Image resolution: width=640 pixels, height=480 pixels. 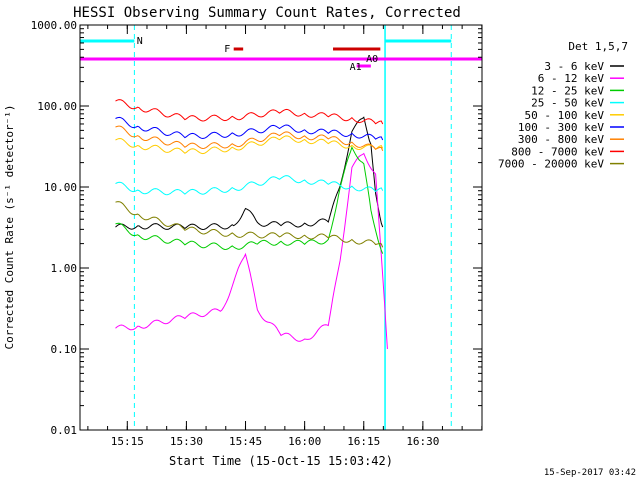 I want to click on x-tick-label: 15:15, so click(x=127, y=441).